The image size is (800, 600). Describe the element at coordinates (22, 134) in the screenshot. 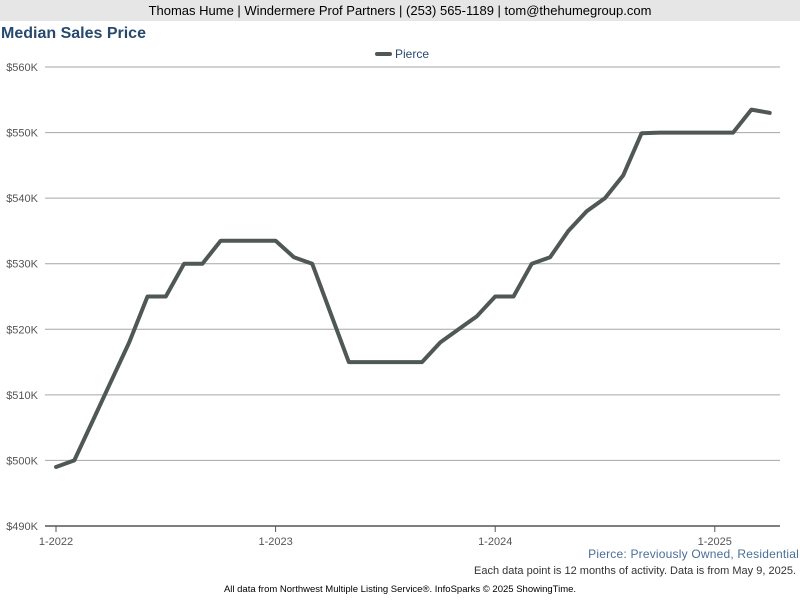

I see `y-tick-label: $550K` at that location.